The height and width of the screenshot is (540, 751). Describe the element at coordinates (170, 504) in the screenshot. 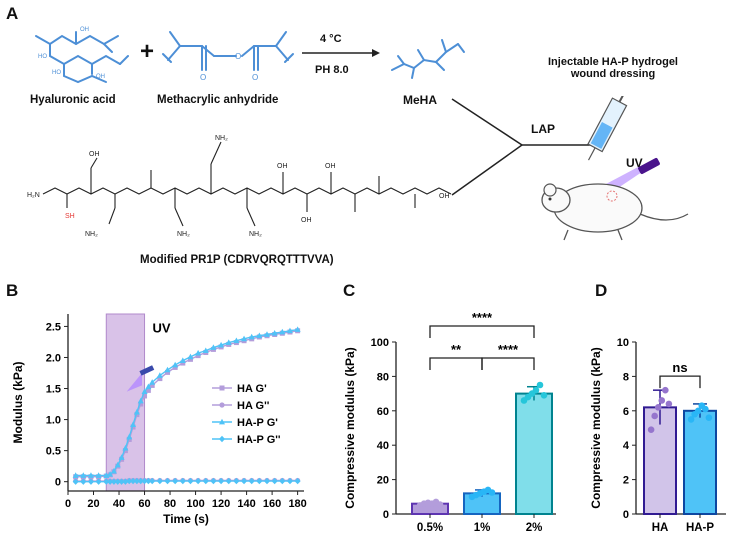

I see `x-tick-label: 80` at that location.